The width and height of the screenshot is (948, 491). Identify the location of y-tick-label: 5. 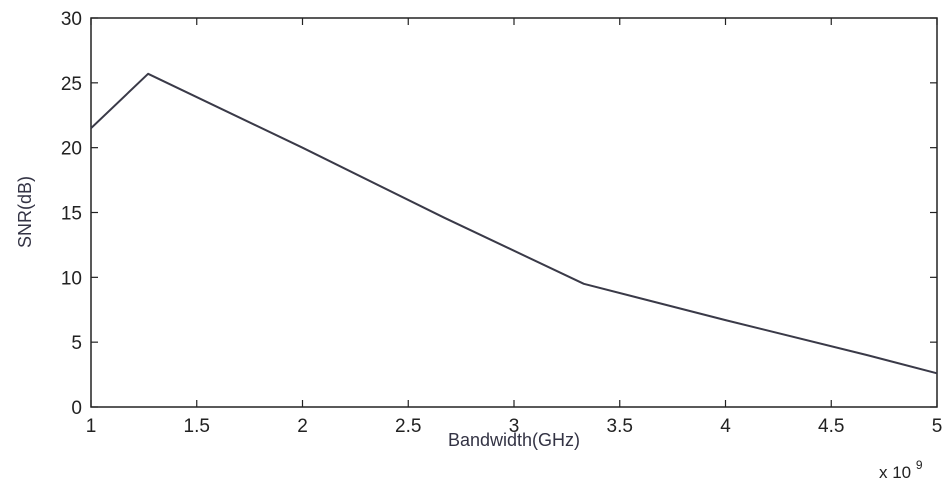
(76, 343).